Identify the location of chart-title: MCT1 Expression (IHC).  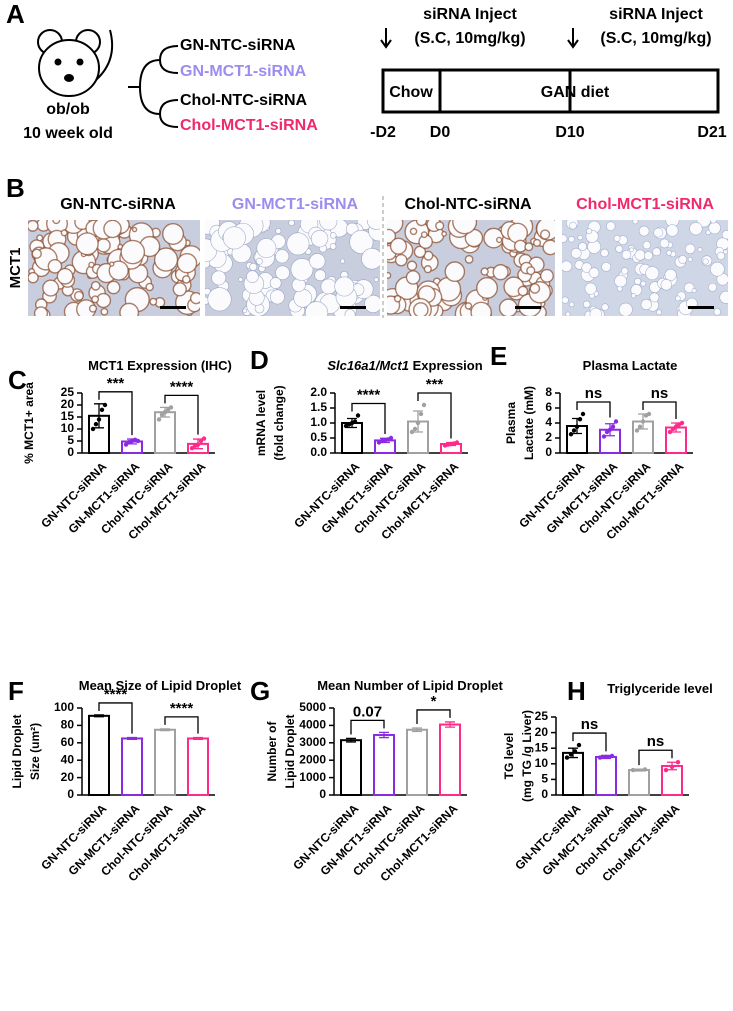
(160, 365).